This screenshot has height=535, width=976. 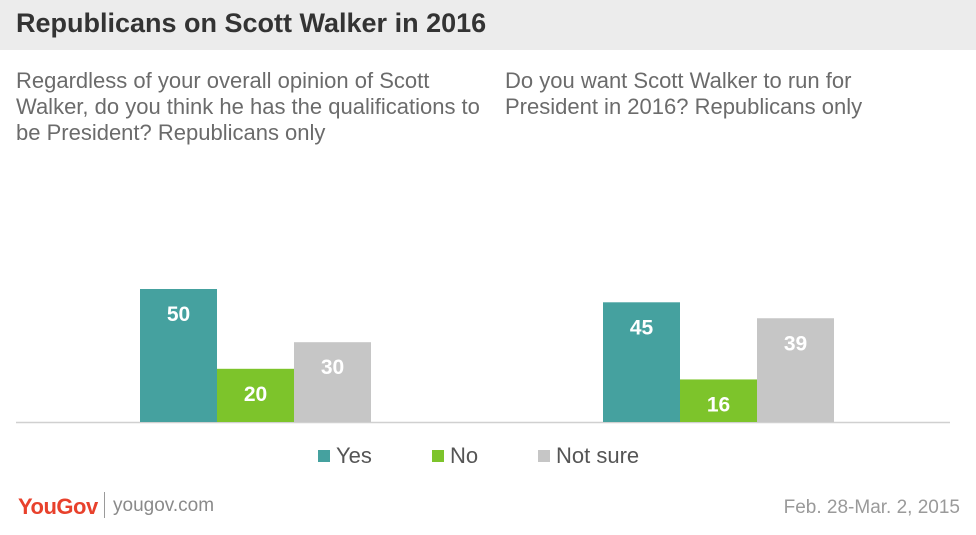 What do you see at coordinates (641, 362) in the screenshot?
I see `bar-chart2-yes` at bounding box center [641, 362].